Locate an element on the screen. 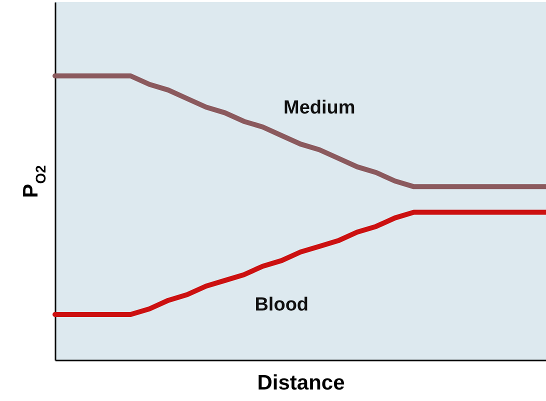 The image size is (546, 401). x-axis-title: Distance is located at coordinates (301, 383).